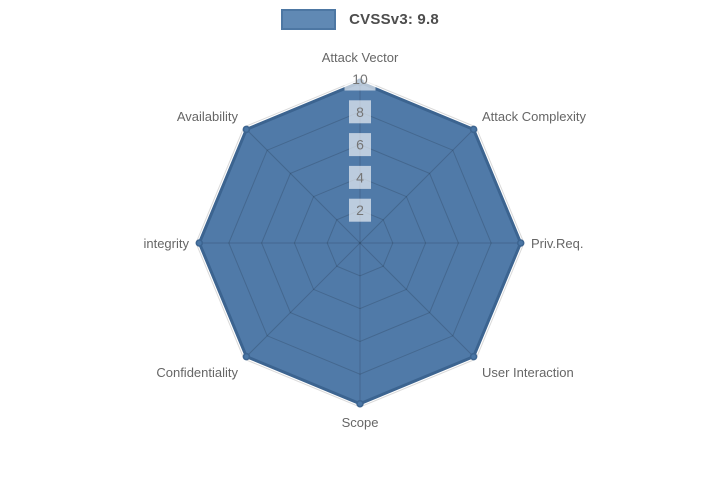  Describe the element at coordinates (360, 422) in the screenshot. I see `axis-label-scope: Scope` at that location.